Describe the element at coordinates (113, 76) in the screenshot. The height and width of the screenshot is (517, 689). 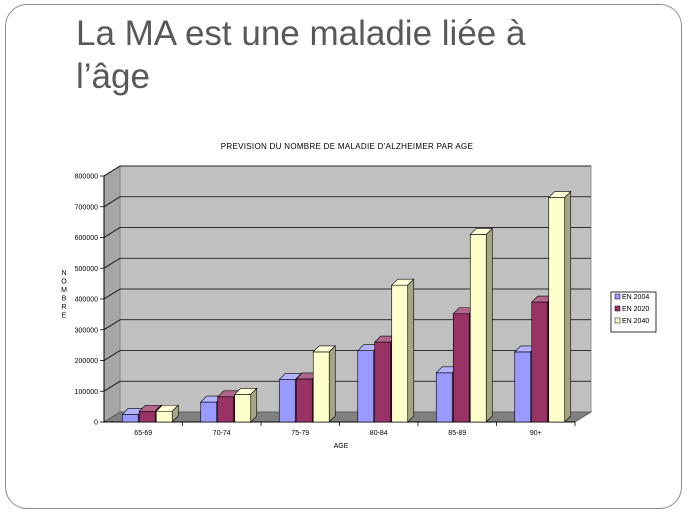
I see `slide-title-line-2: l’âge` at that location.